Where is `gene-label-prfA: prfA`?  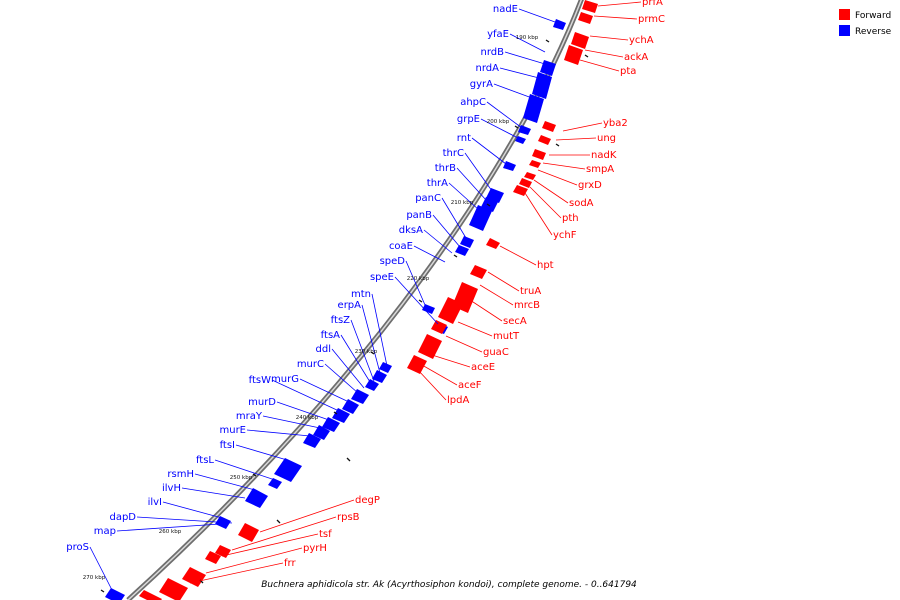 gene-label-prfA: prfA is located at coordinates (652, 4).